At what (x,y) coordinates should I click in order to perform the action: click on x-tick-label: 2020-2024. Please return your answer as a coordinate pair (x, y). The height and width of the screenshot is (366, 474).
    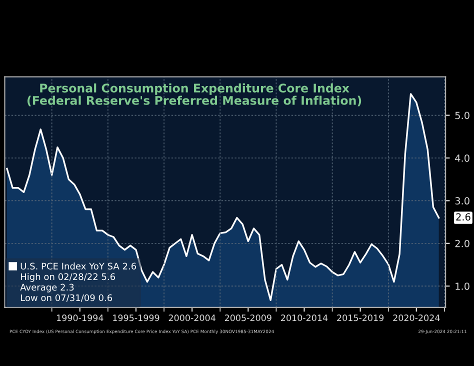
    Looking at the image, I should click on (416, 318).